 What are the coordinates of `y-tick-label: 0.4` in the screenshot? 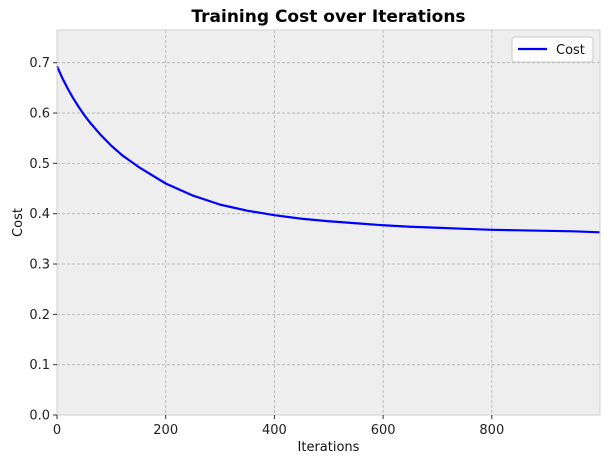 It's located at (39, 214).